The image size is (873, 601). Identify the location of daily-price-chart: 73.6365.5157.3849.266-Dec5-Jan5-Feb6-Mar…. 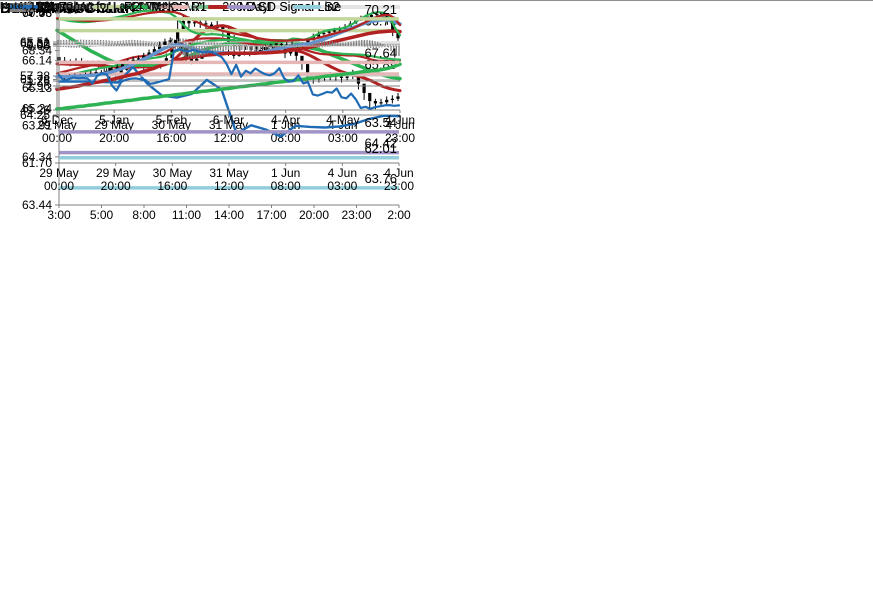
(217, 64).